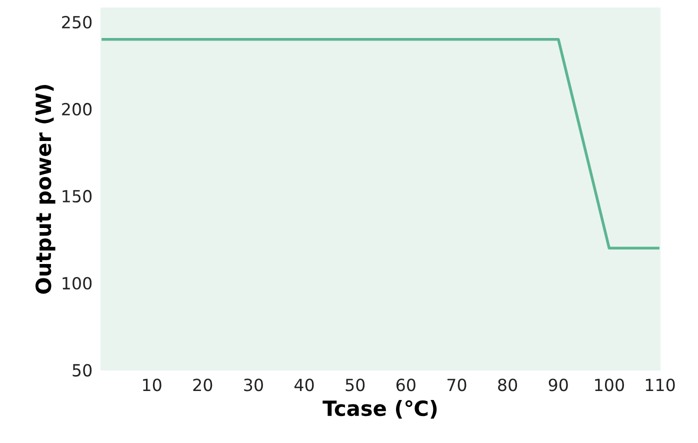 This screenshot has width=698, height=443. Describe the element at coordinates (355, 385) in the screenshot. I see `x-tick-label: 50` at that location.